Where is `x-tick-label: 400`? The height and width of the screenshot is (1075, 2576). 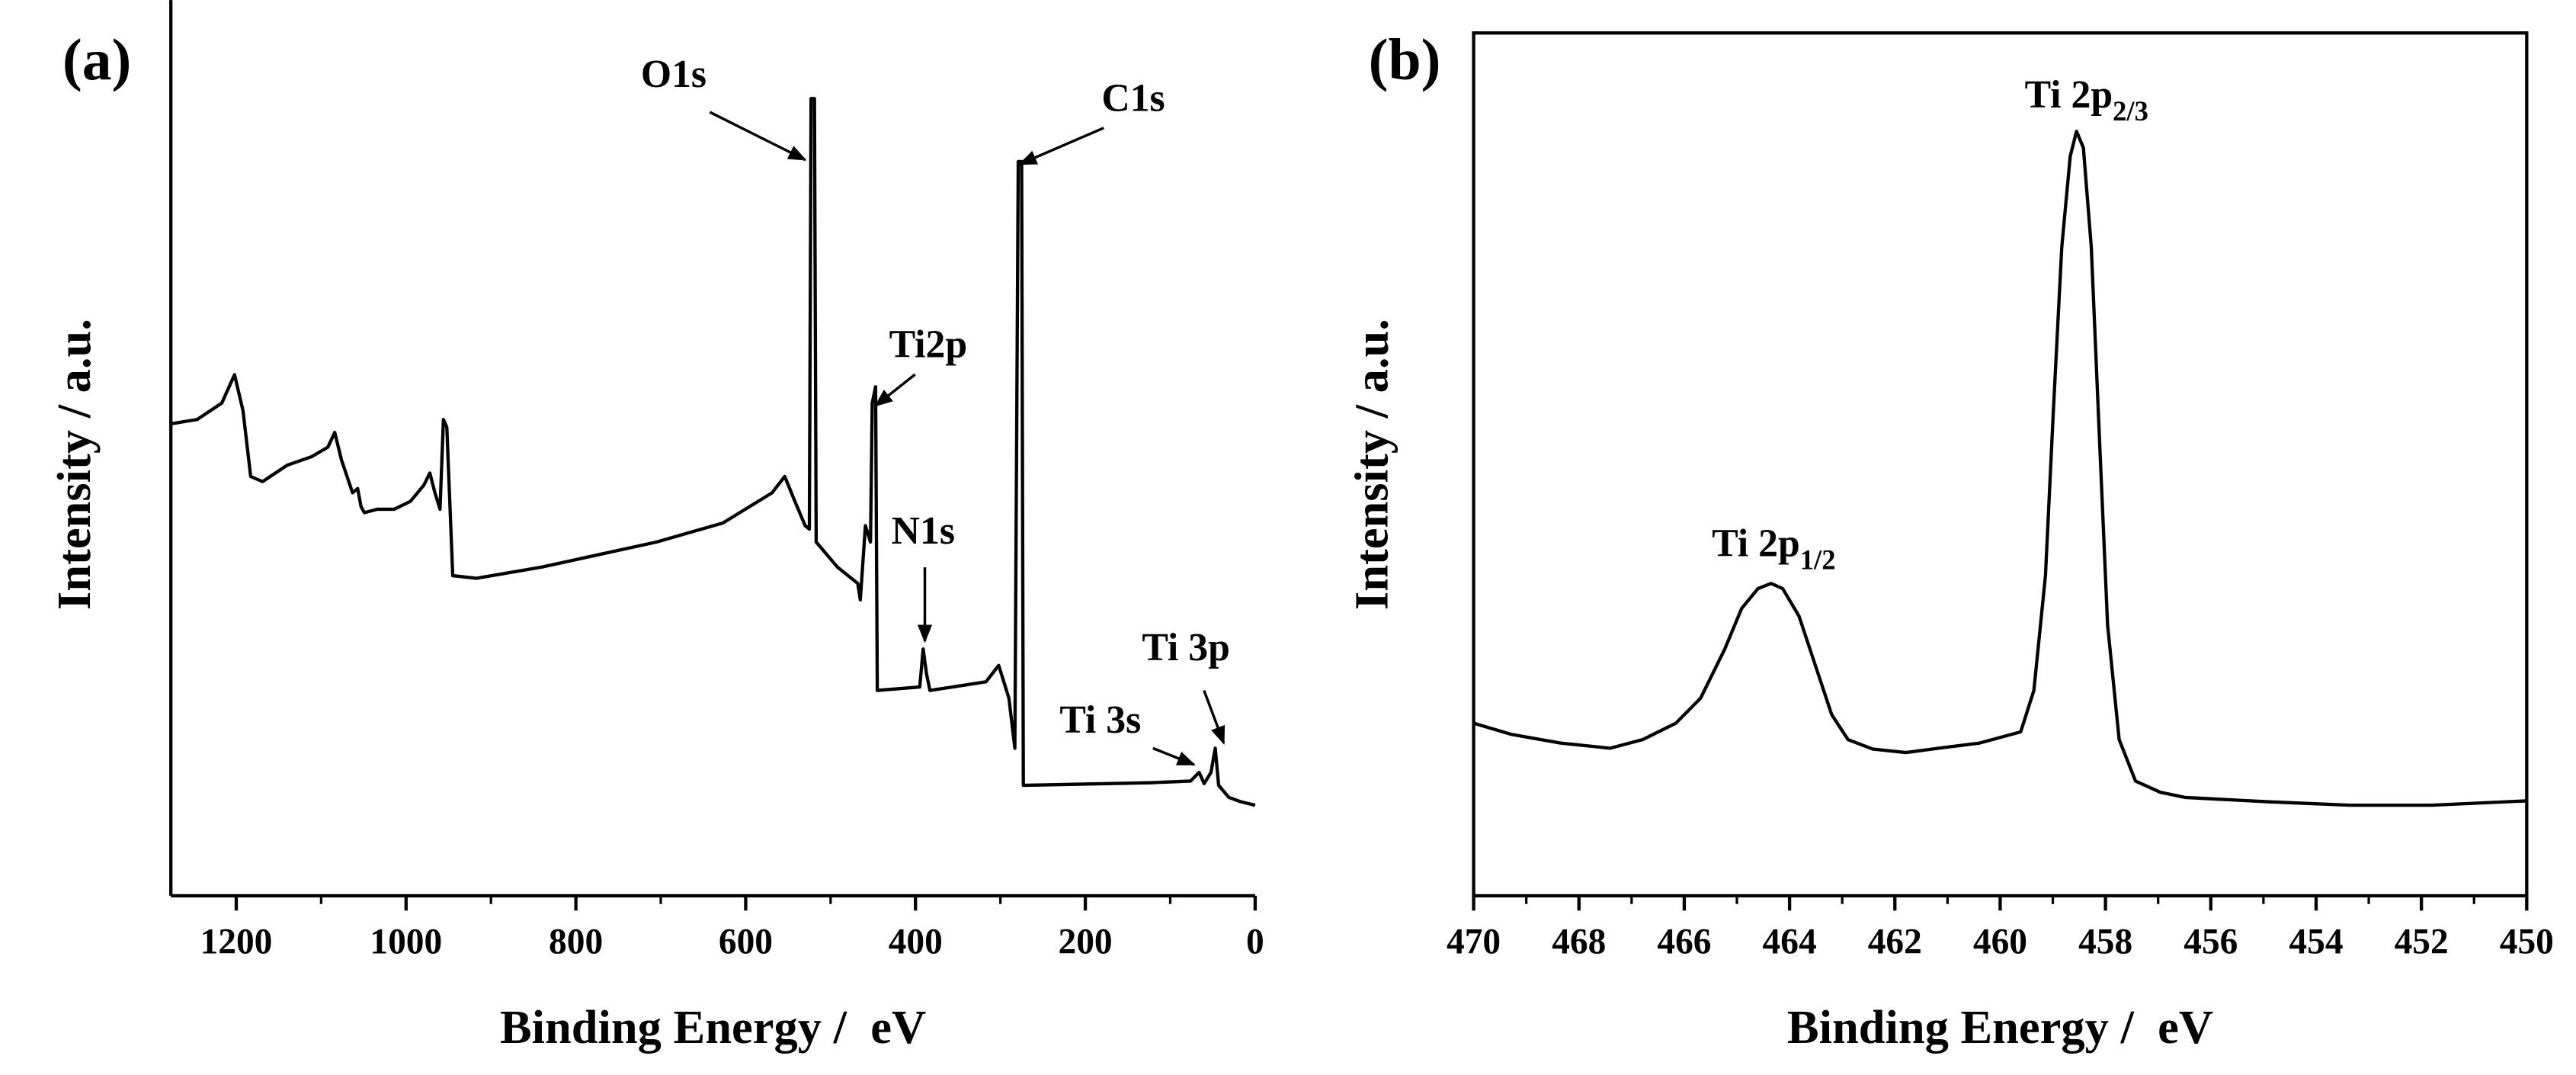 x-tick-label: 400 is located at coordinates (916, 942).